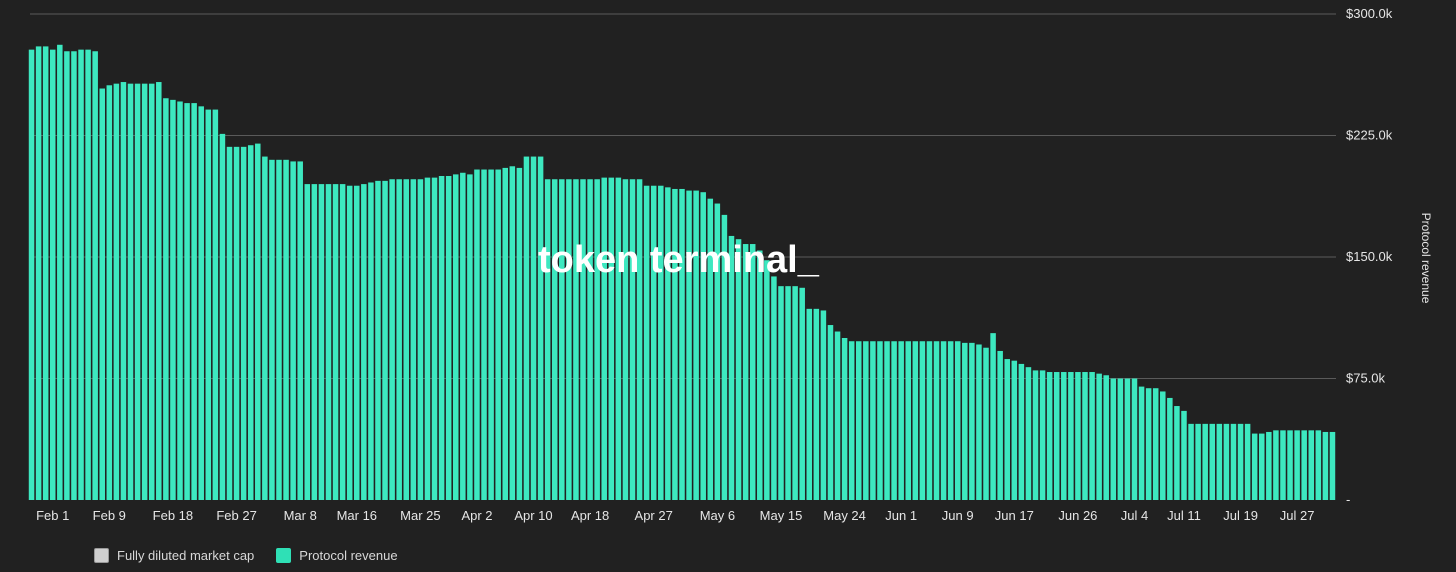 This screenshot has width=1456, height=572. What do you see at coordinates (174, 555) in the screenshot?
I see `legend-item-market-cap: Fully diluted market cap` at bounding box center [174, 555].